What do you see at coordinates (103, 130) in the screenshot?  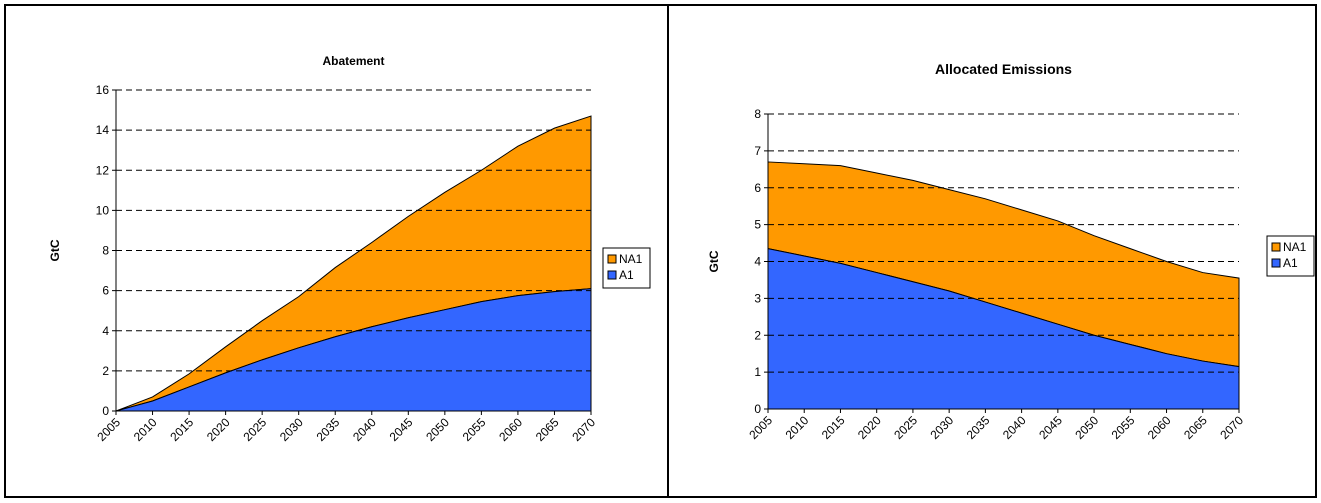 I see `y-tick-label: 14` at bounding box center [103, 130].